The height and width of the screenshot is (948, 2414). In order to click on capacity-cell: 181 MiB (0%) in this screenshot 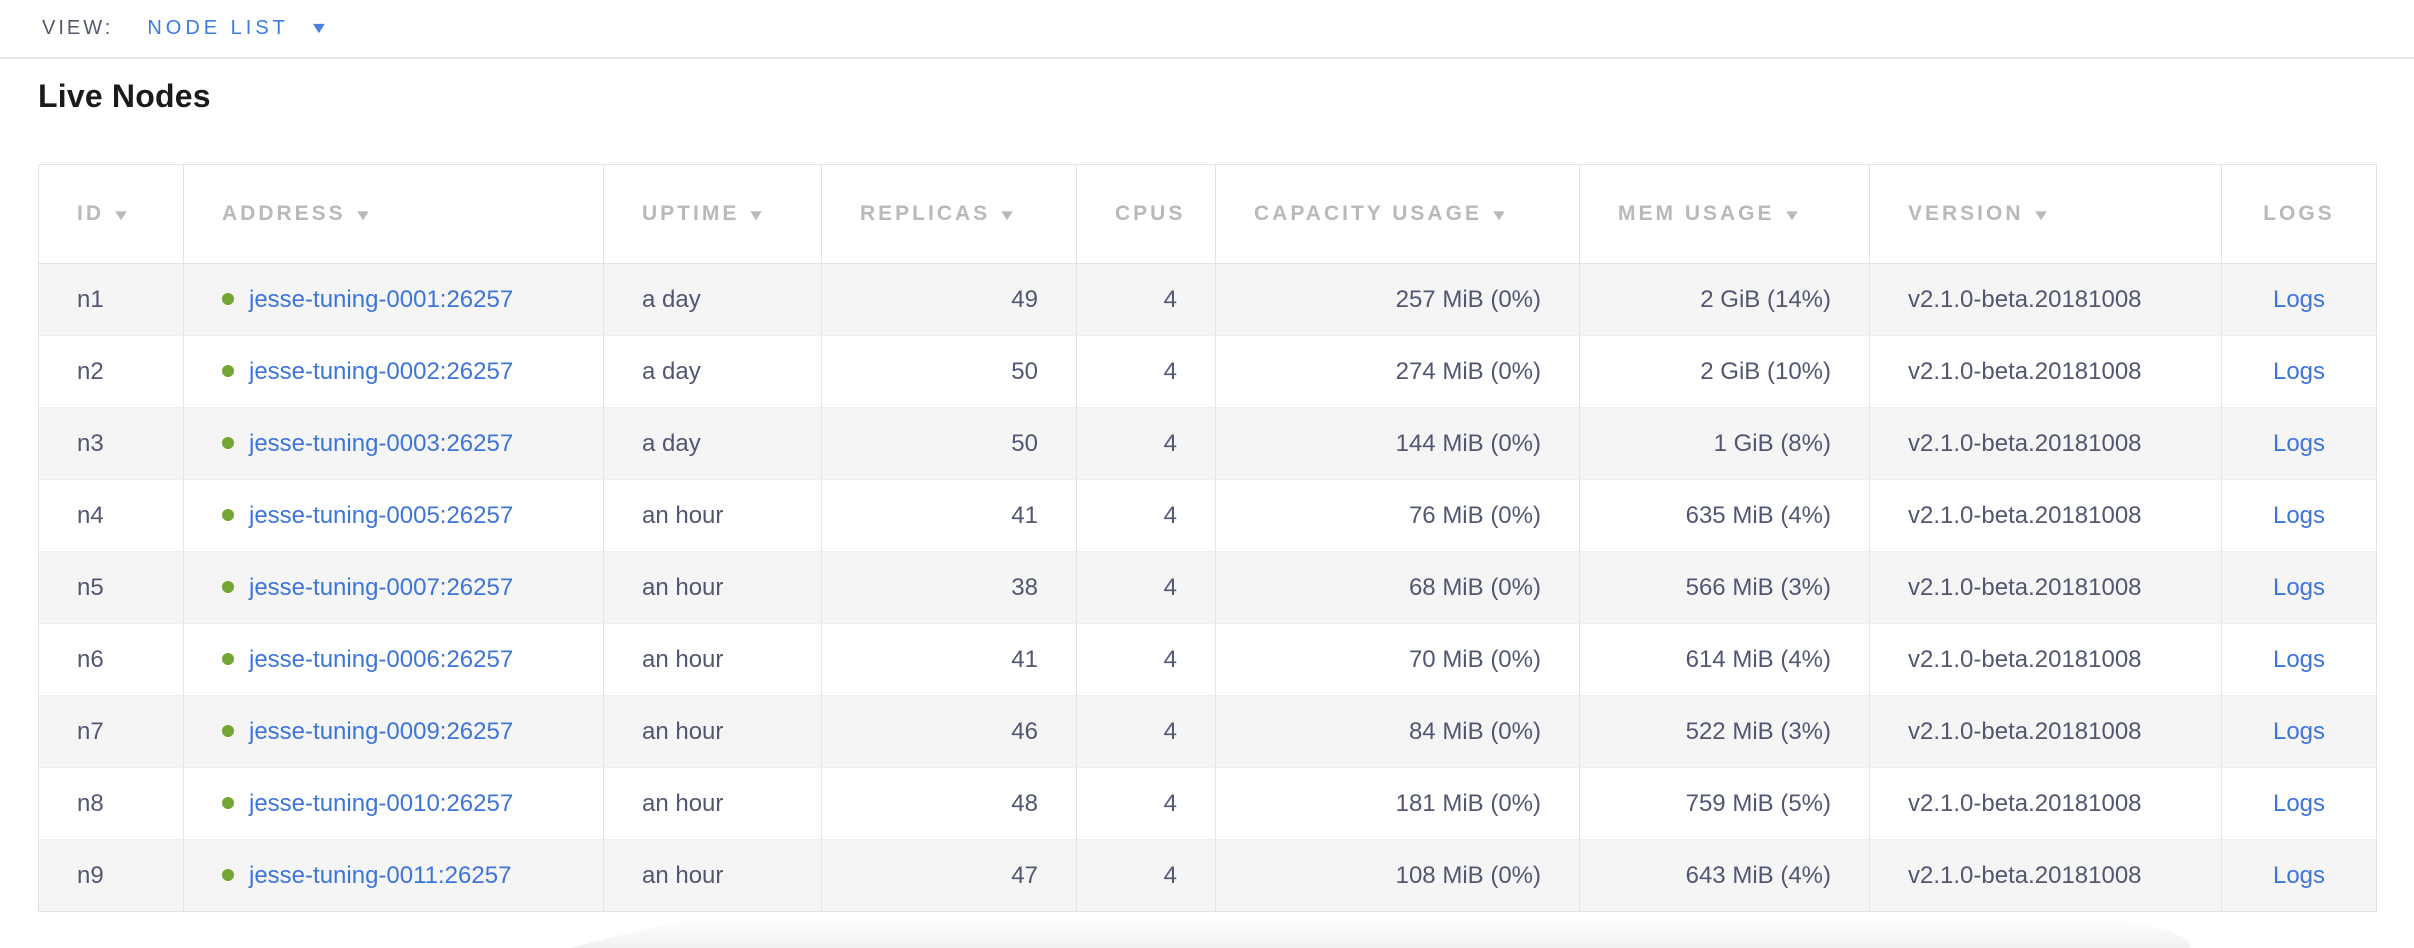, I will do `click(1397, 803)`.